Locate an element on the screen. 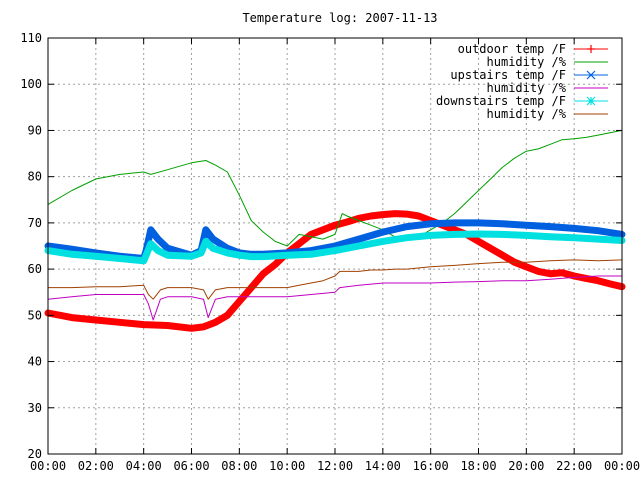 The height and width of the screenshot is (480, 640). y-tick-label: 40 is located at coordinates (35, 362).